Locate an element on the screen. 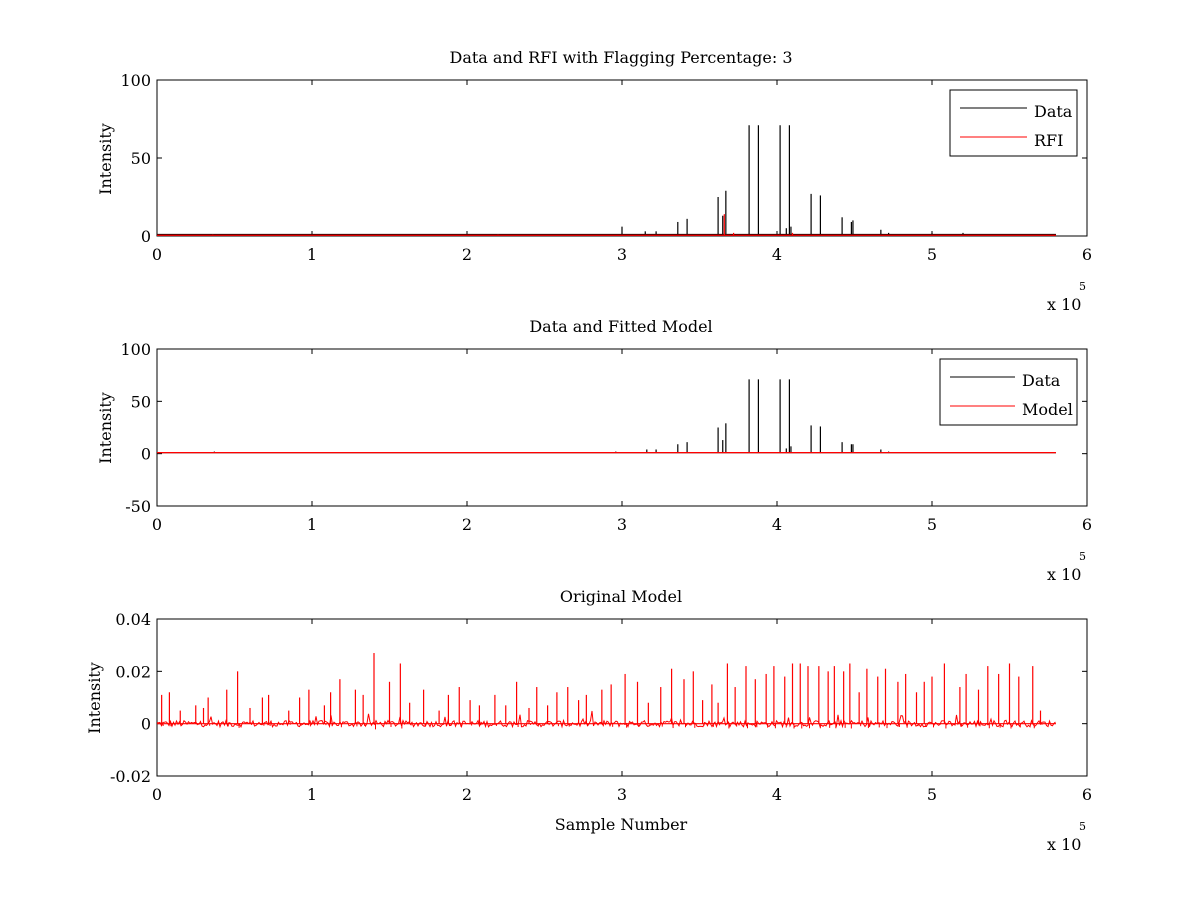 The image size is (1200, 900). panel-1-exponent-power: 5 is located at coordinates (1082, 286).